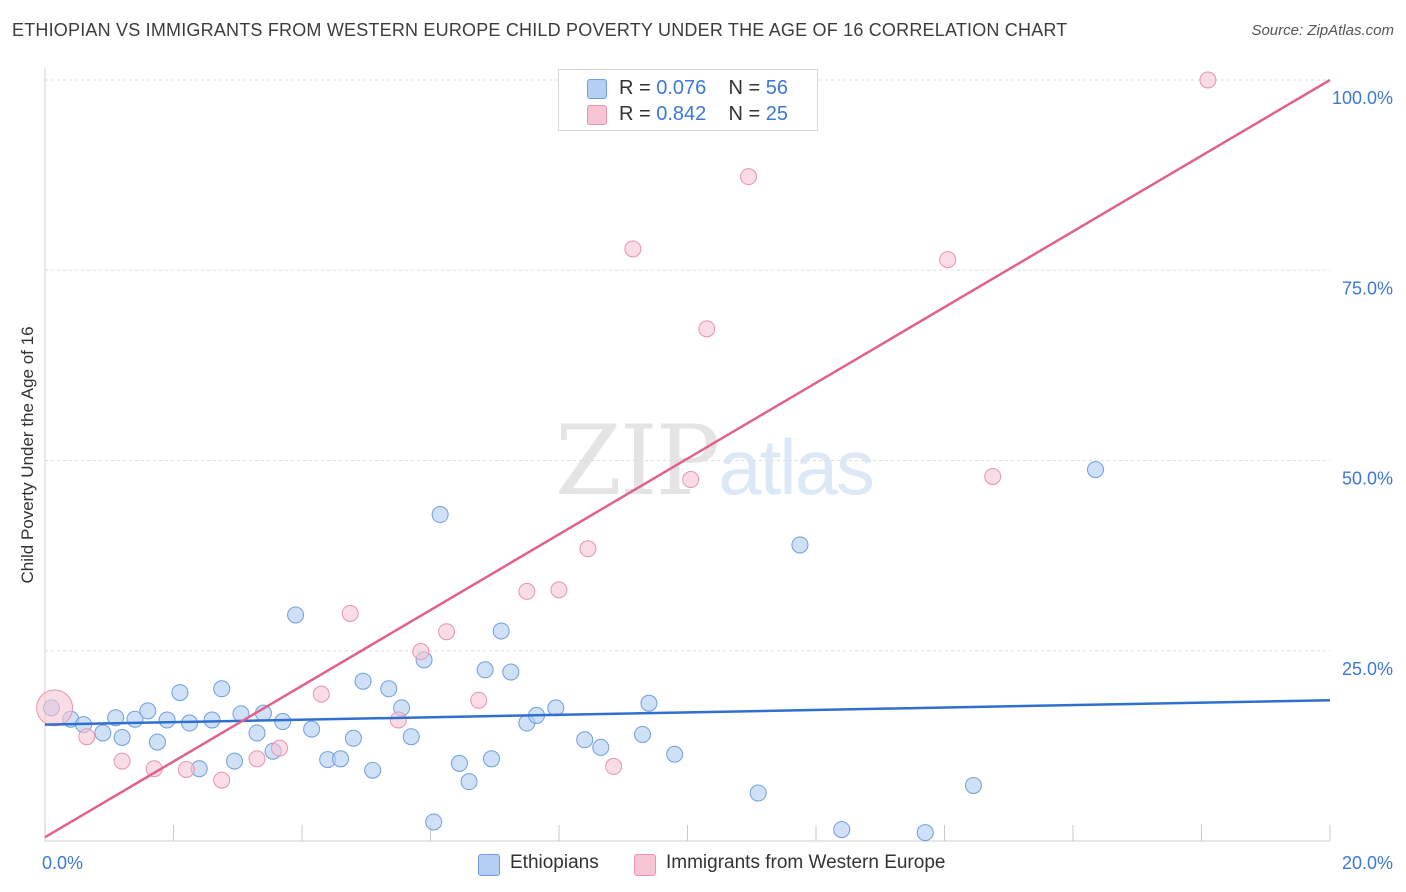 Image resolution: width=1406 pixels, height=892 pixels. Describe the element at coordinates (806, 862) in the screenshot. I see `legend-label: Immigrants from Western Europe` at that location.